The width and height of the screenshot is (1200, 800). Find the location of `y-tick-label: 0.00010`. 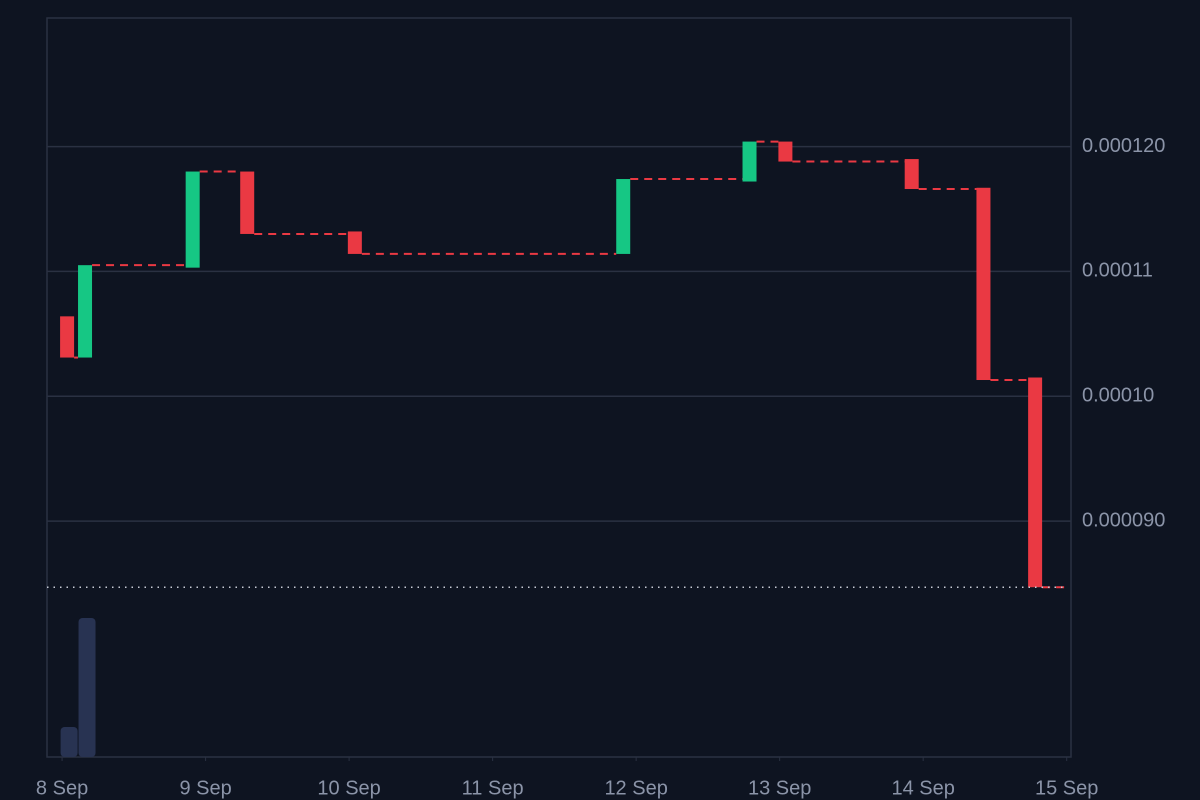

y-tick-label: 0.00010 is located at coordinates (1118, 396).